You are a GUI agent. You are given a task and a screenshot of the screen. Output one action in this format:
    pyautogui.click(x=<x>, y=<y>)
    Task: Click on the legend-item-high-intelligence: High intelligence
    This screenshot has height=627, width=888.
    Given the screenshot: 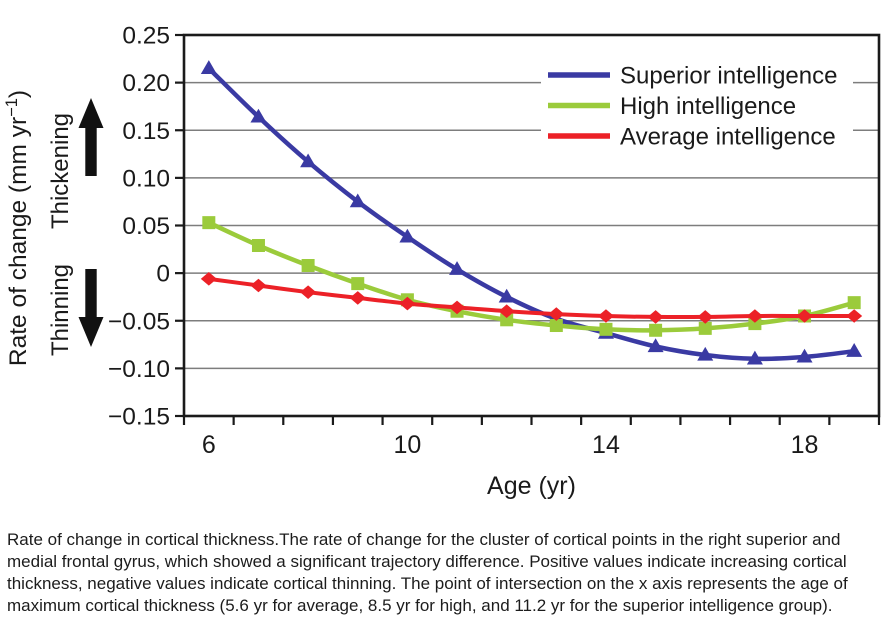 What is the action you would take?
    pyautogui.click(x=672, y=106)
    